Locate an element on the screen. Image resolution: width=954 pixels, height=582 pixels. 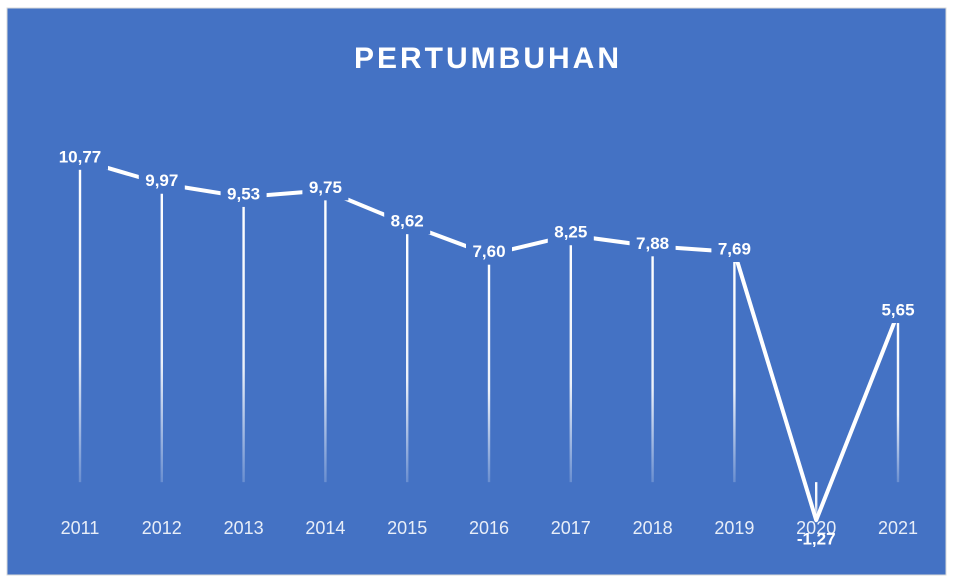
x-tick-label: 2020 is located at coordinates (816, 528).